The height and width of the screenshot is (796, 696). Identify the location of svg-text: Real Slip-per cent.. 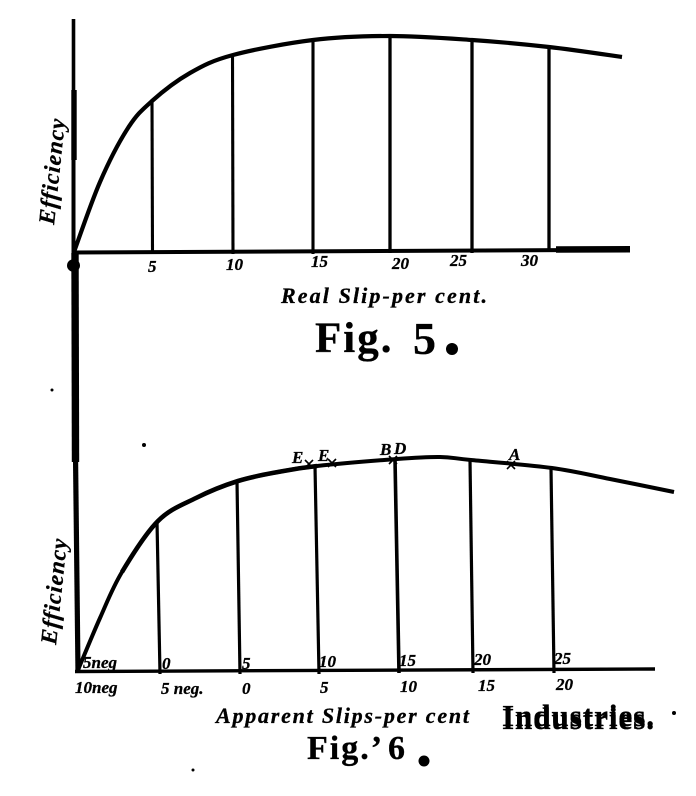
(383, 295).